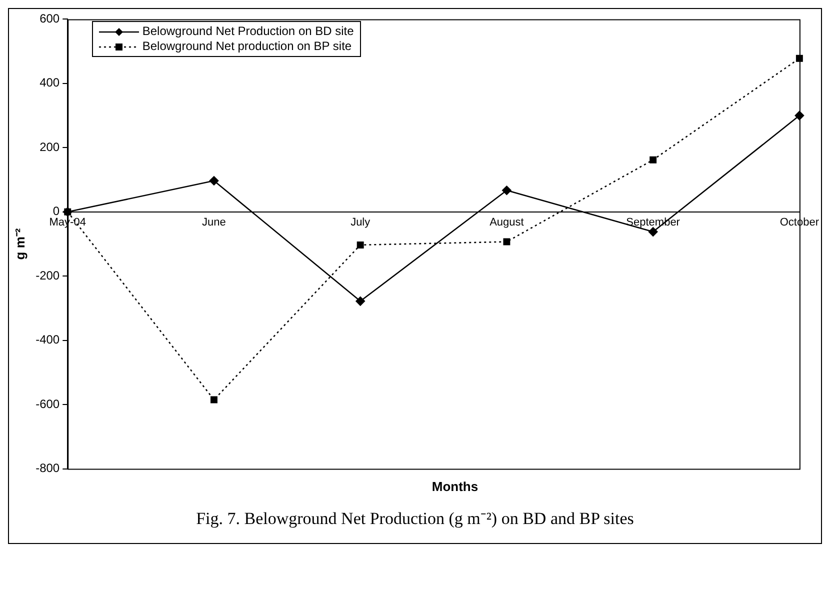 The height and width of the screenshot is (592, 834). Describe the element at coordinates (50, 19) in the screenshot. I see `y-tick-label: 600` at that location.